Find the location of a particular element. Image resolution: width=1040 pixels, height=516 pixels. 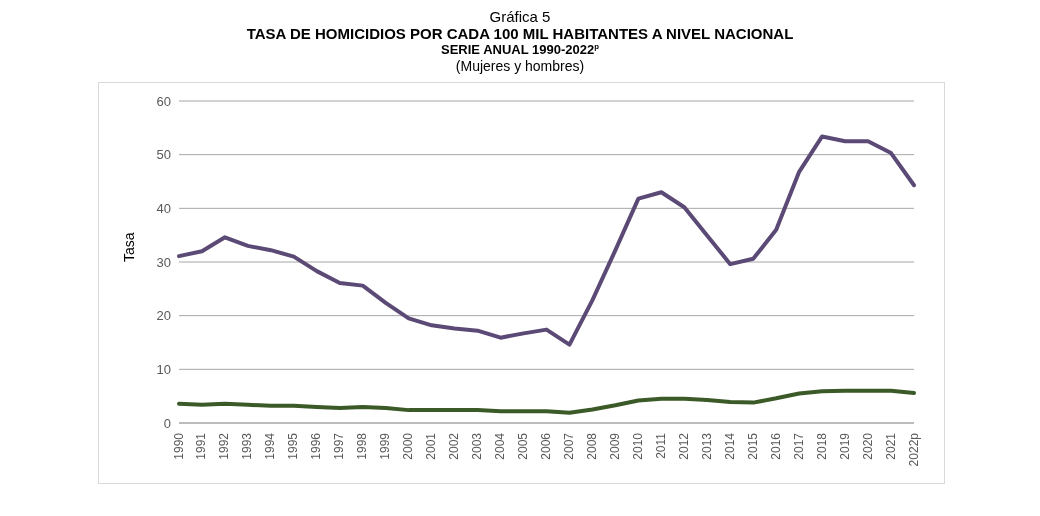

y-tick-label: 20 is located at coordinates (163, 316).